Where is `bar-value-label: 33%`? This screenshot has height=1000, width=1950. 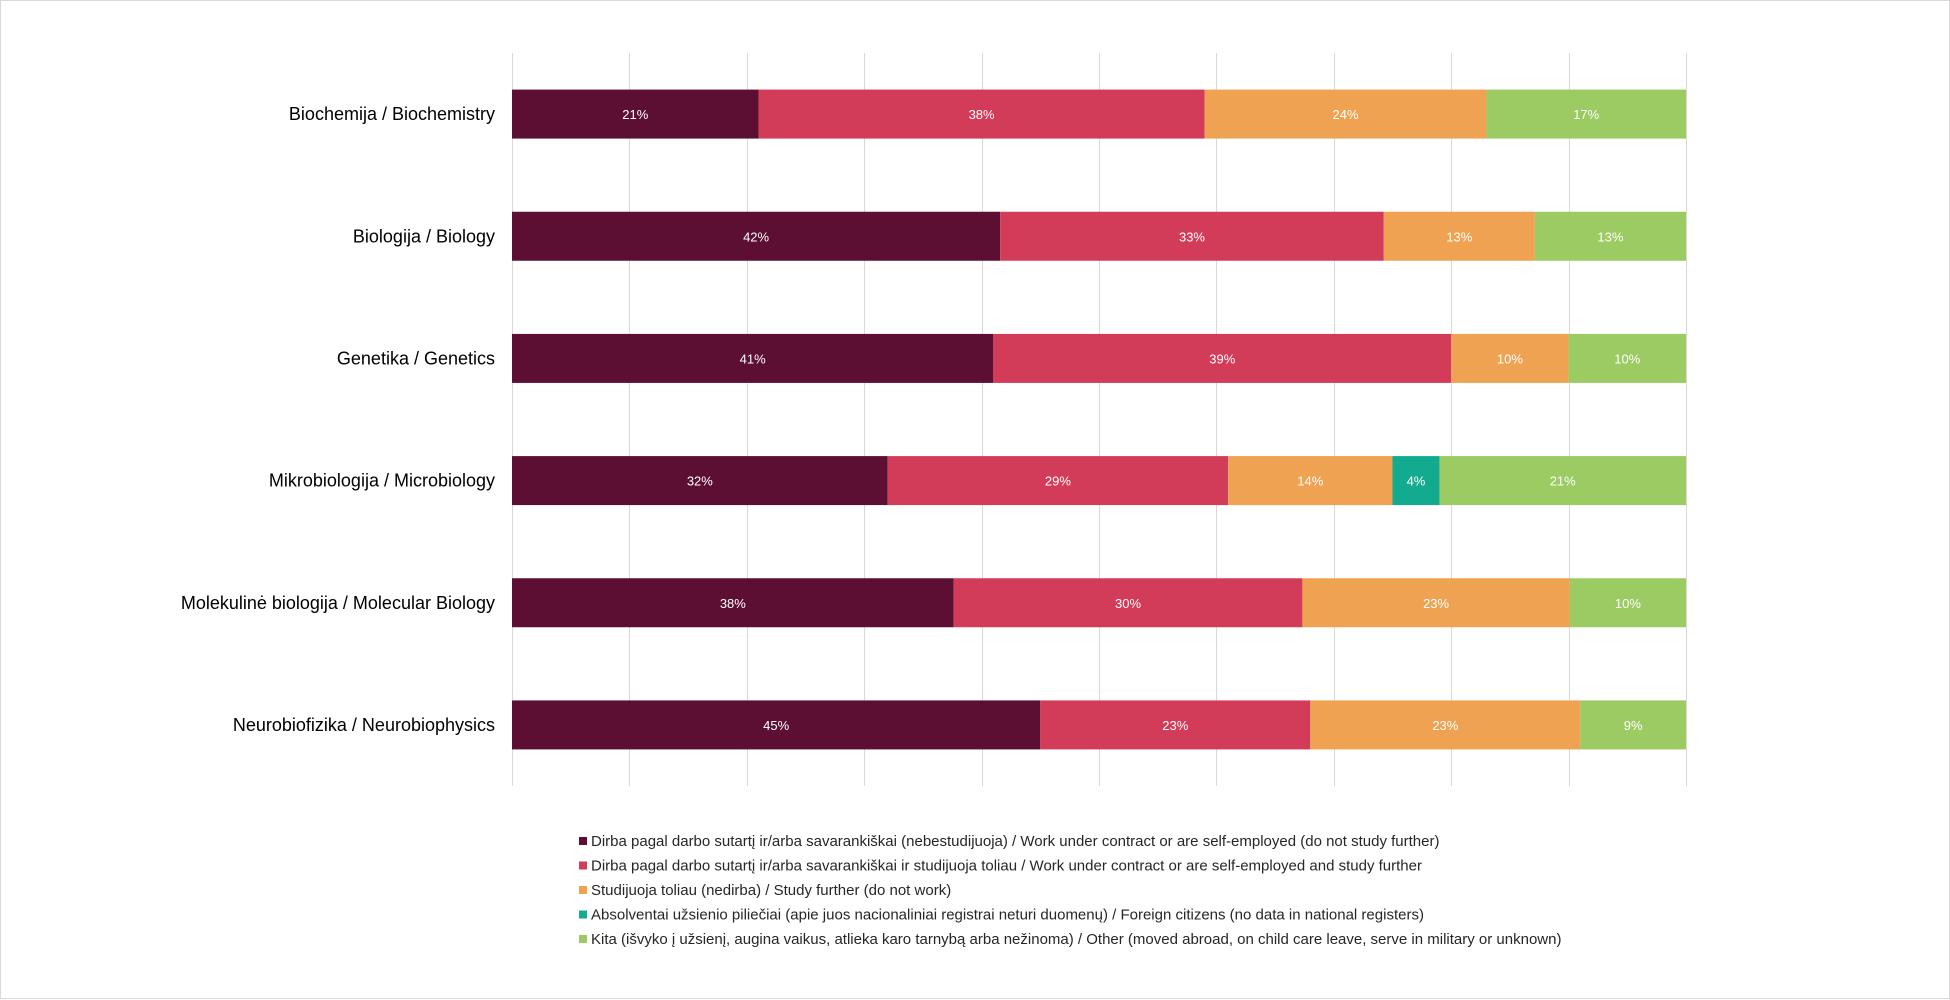 bar-value-label: 33% is located at coordinates (1192, 236).